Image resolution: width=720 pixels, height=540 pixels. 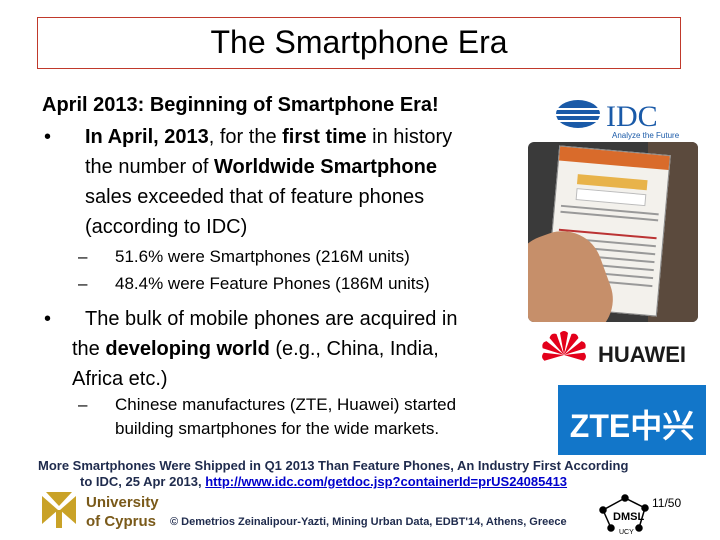 What do you see at coordinates (121, 521) in the screenshot?
I see `ucy-logo-line2: of Cyprus` at bounding box center [121, 521].